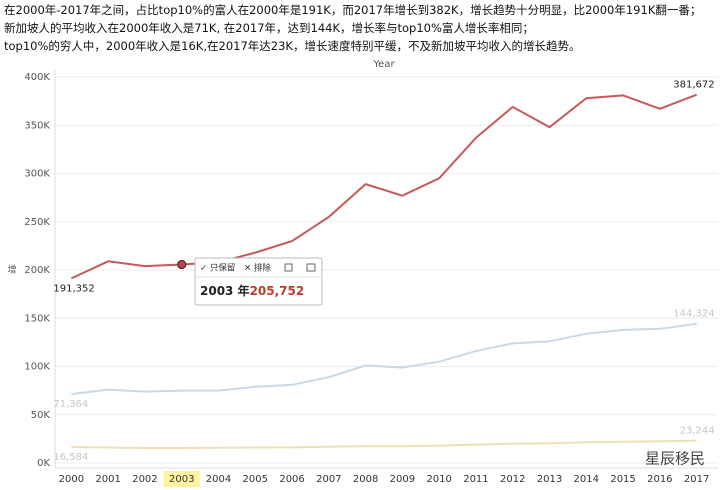  Describe the element at coordinates (475, 479) in the screenshot. I see `x-tick-label: 2011` at that location.